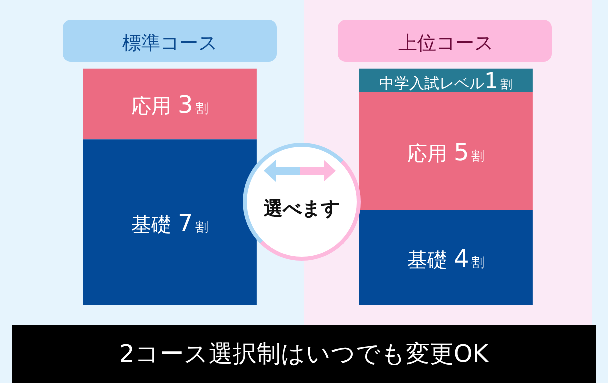 This screenshot has height=383, width=608. What do you see at coordinates (432, 83) in the screenshot?
I see `series-label: 中学入試レベル` at bounding box center [432, 83].